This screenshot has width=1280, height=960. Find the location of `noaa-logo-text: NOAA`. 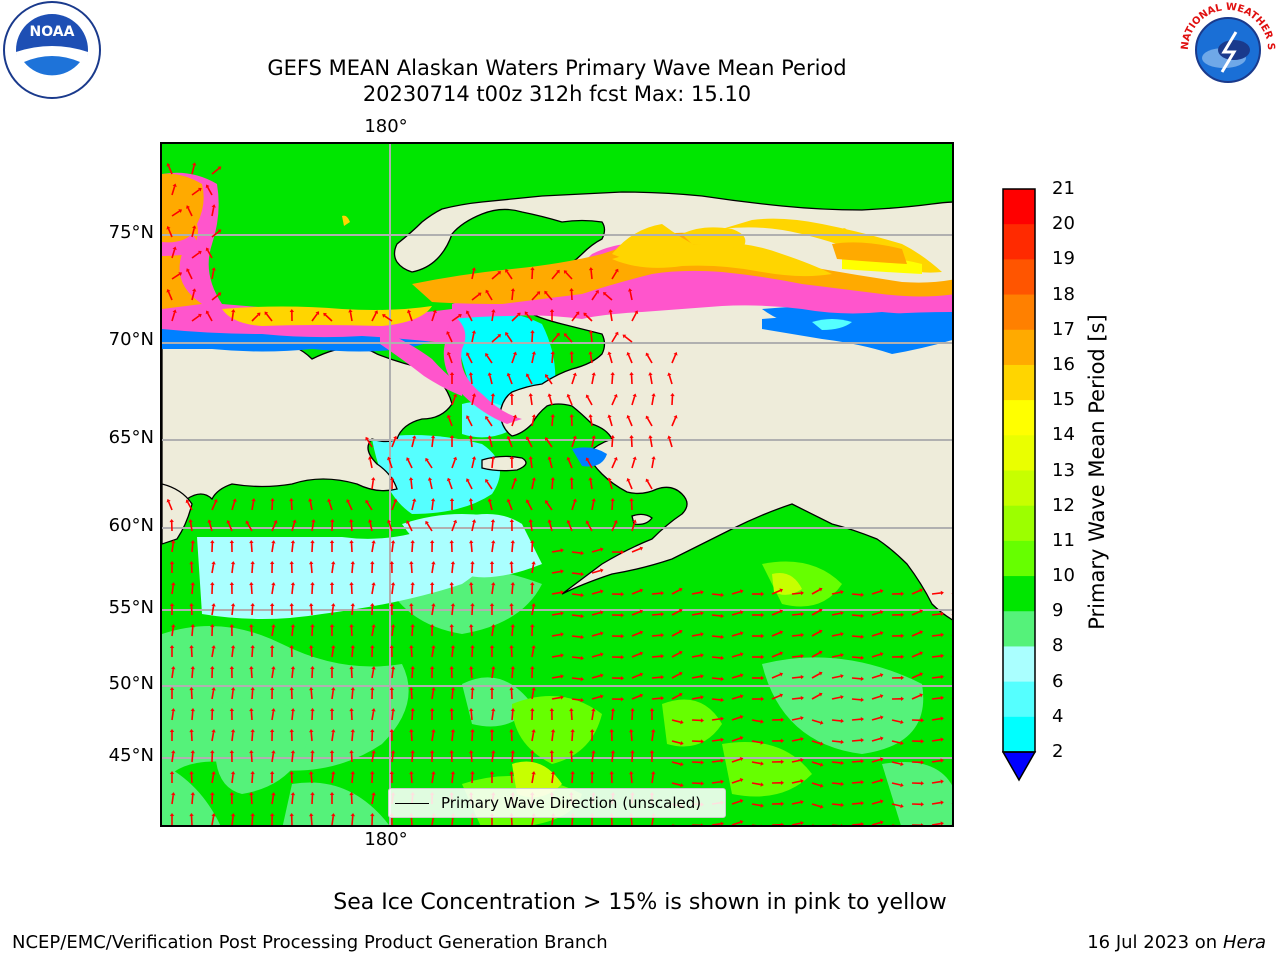

noaa-logo-text: NOAA is located at coordinates (52, 32).